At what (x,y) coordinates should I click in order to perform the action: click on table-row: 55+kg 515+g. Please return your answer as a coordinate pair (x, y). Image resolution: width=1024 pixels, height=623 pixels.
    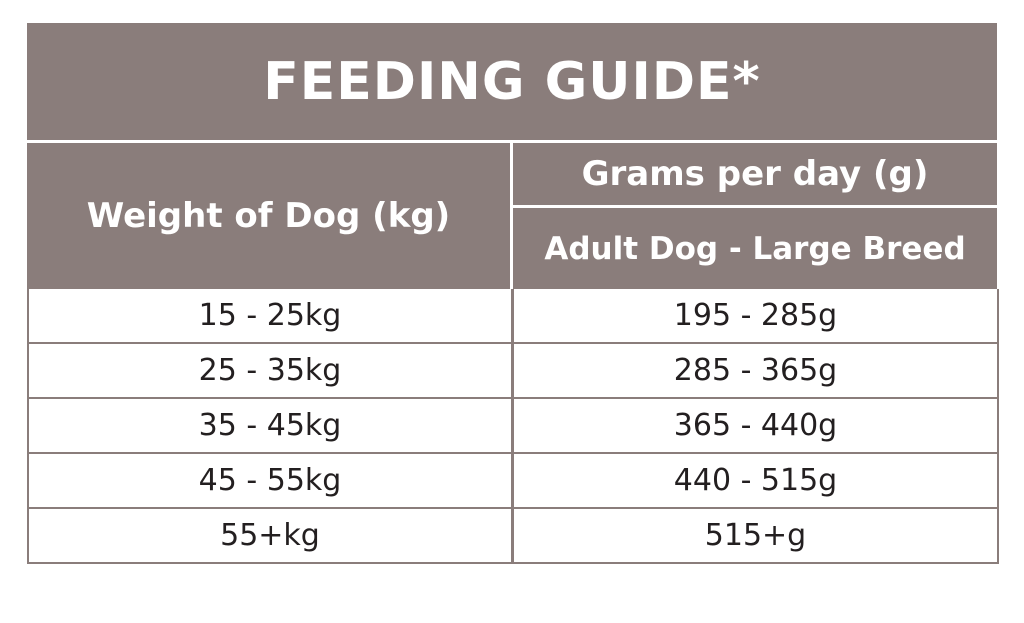
    Looking at the image, I should click on (513, 536).